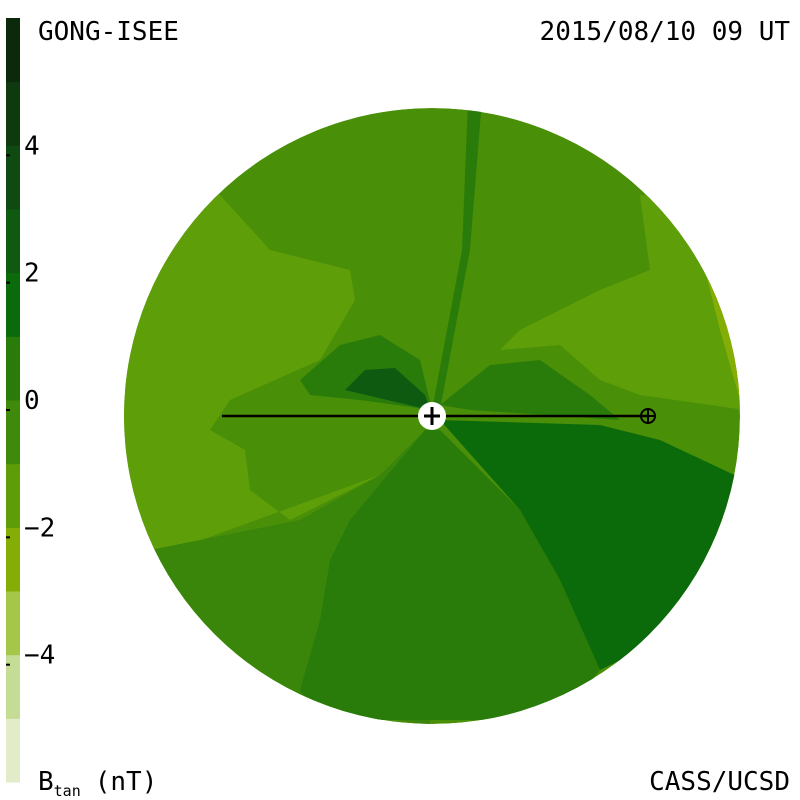 Image resolution: width=800 pixels, height=800 pixels. What do you see at coordinates (67, 791) in the screenshot?
I see `label-subscript: tan` at bounding box center [67, 791].